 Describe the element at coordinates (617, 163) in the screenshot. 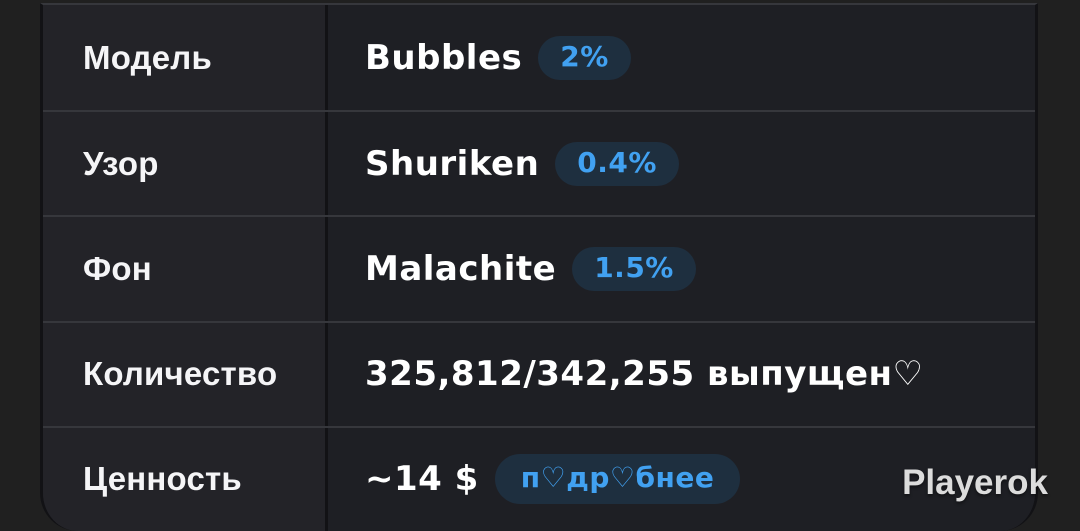

I see `pattern-rarity-badge: 0.4%` at that location.